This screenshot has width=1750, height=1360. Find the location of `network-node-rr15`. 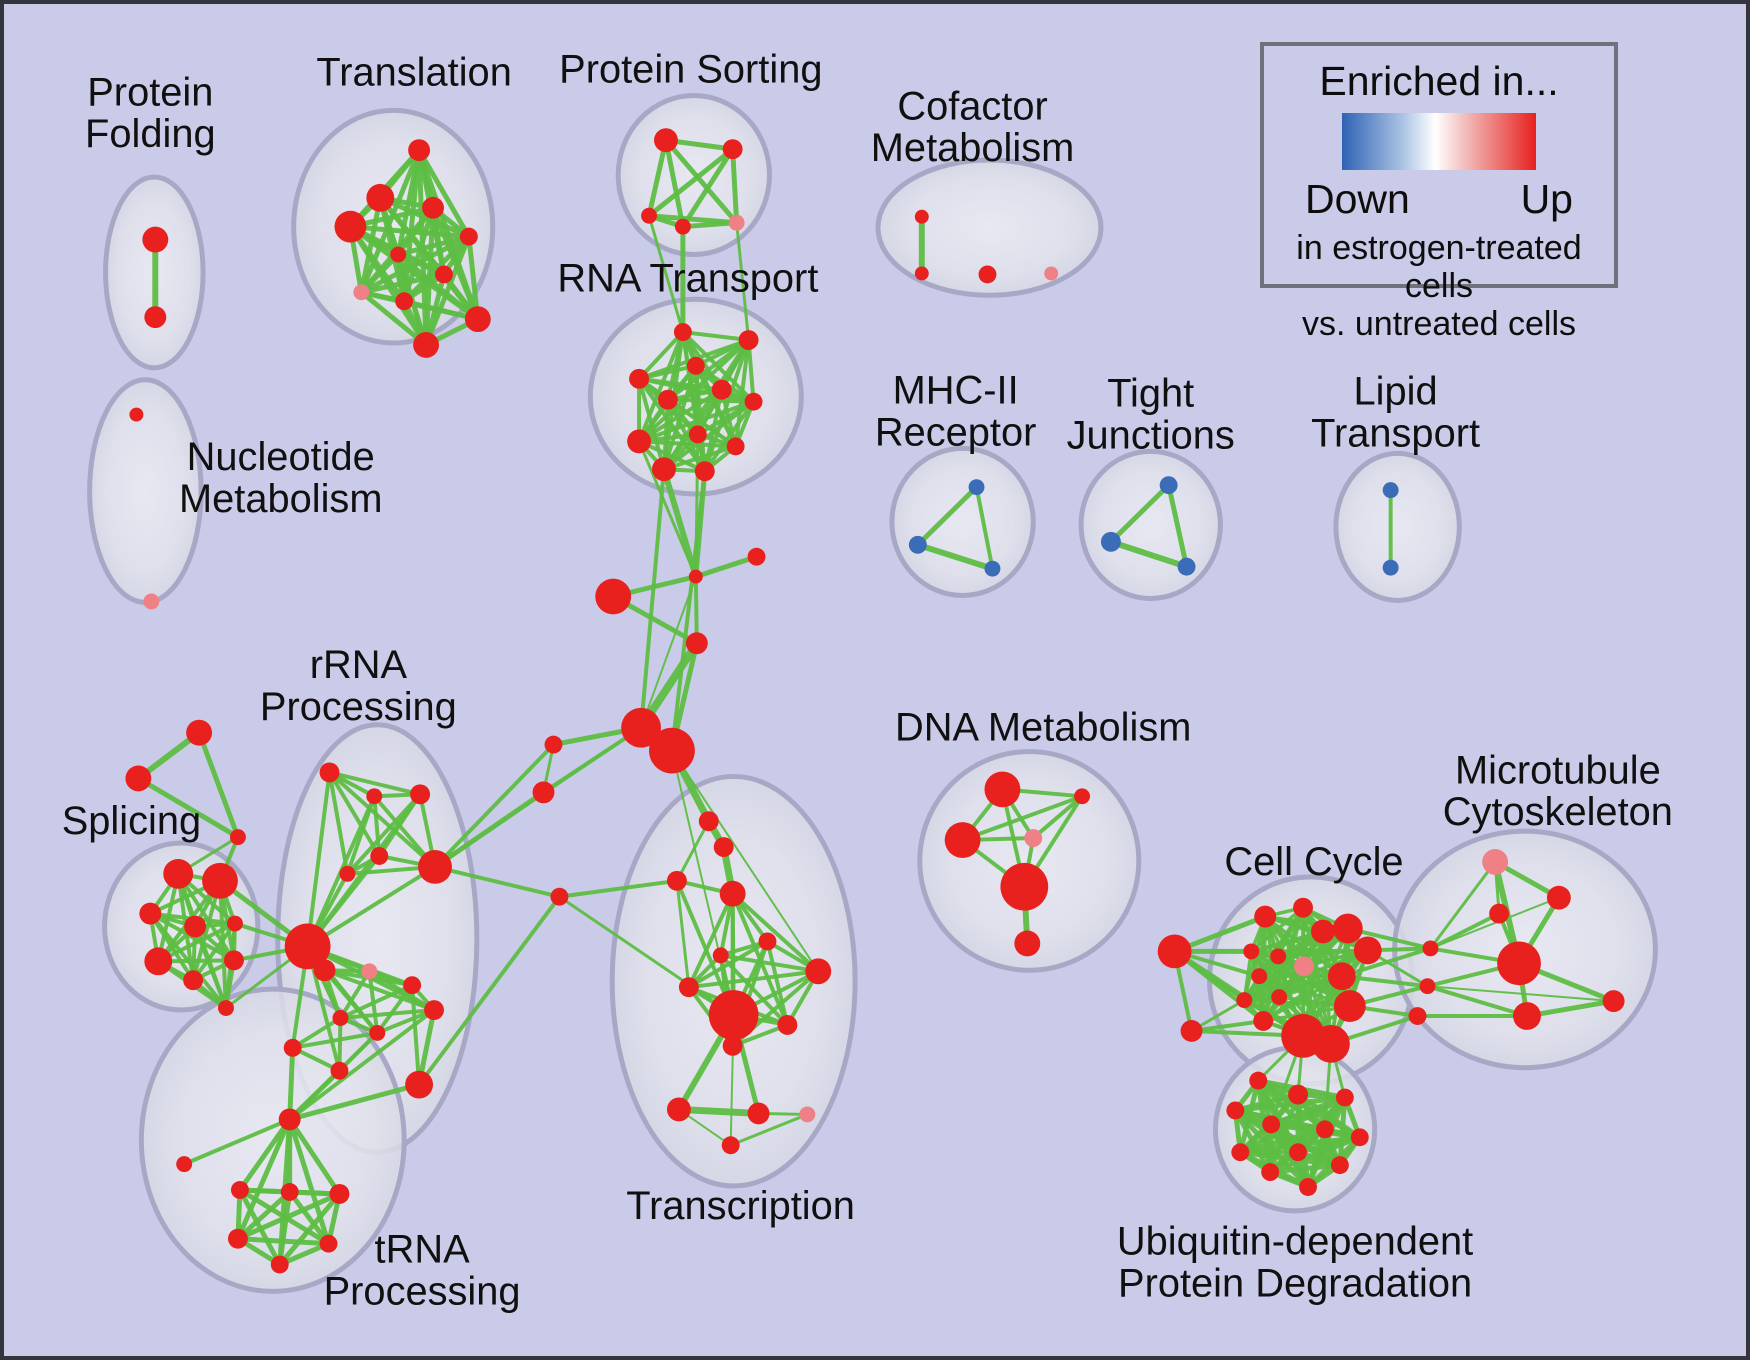

network-node-rr15 is located at coordinates (419, 1084).